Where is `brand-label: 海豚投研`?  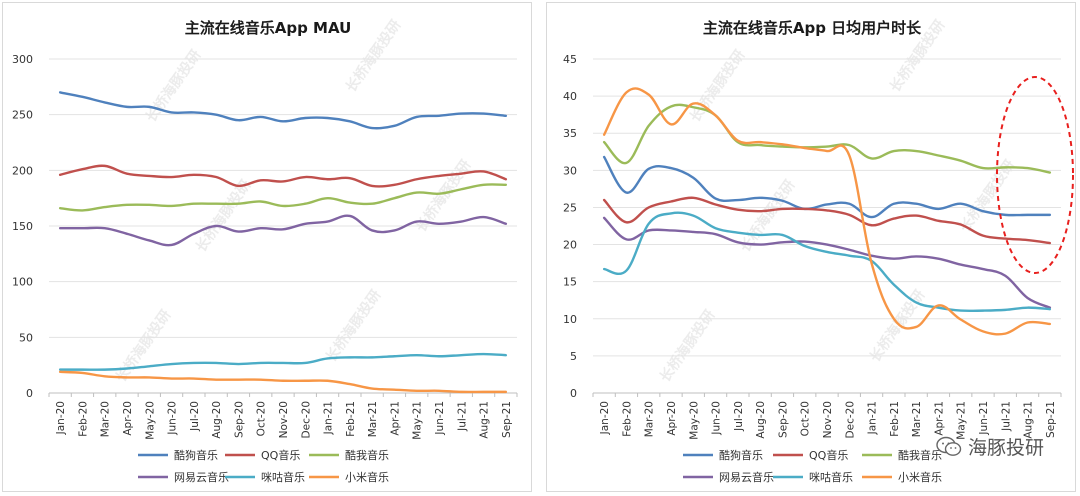
brand-label: 海豚投研 is located at coordinates (1005, 448).